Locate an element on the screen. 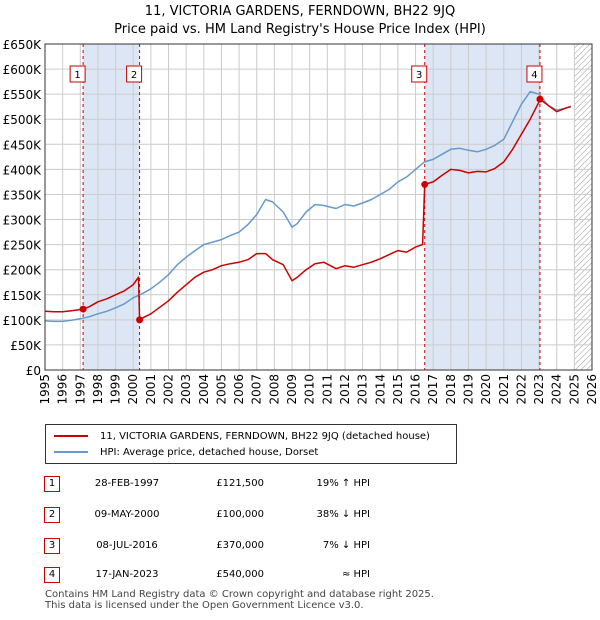 The image size is (600, 620). x-tick-label: 2017 is located at coordinates (433, 389).